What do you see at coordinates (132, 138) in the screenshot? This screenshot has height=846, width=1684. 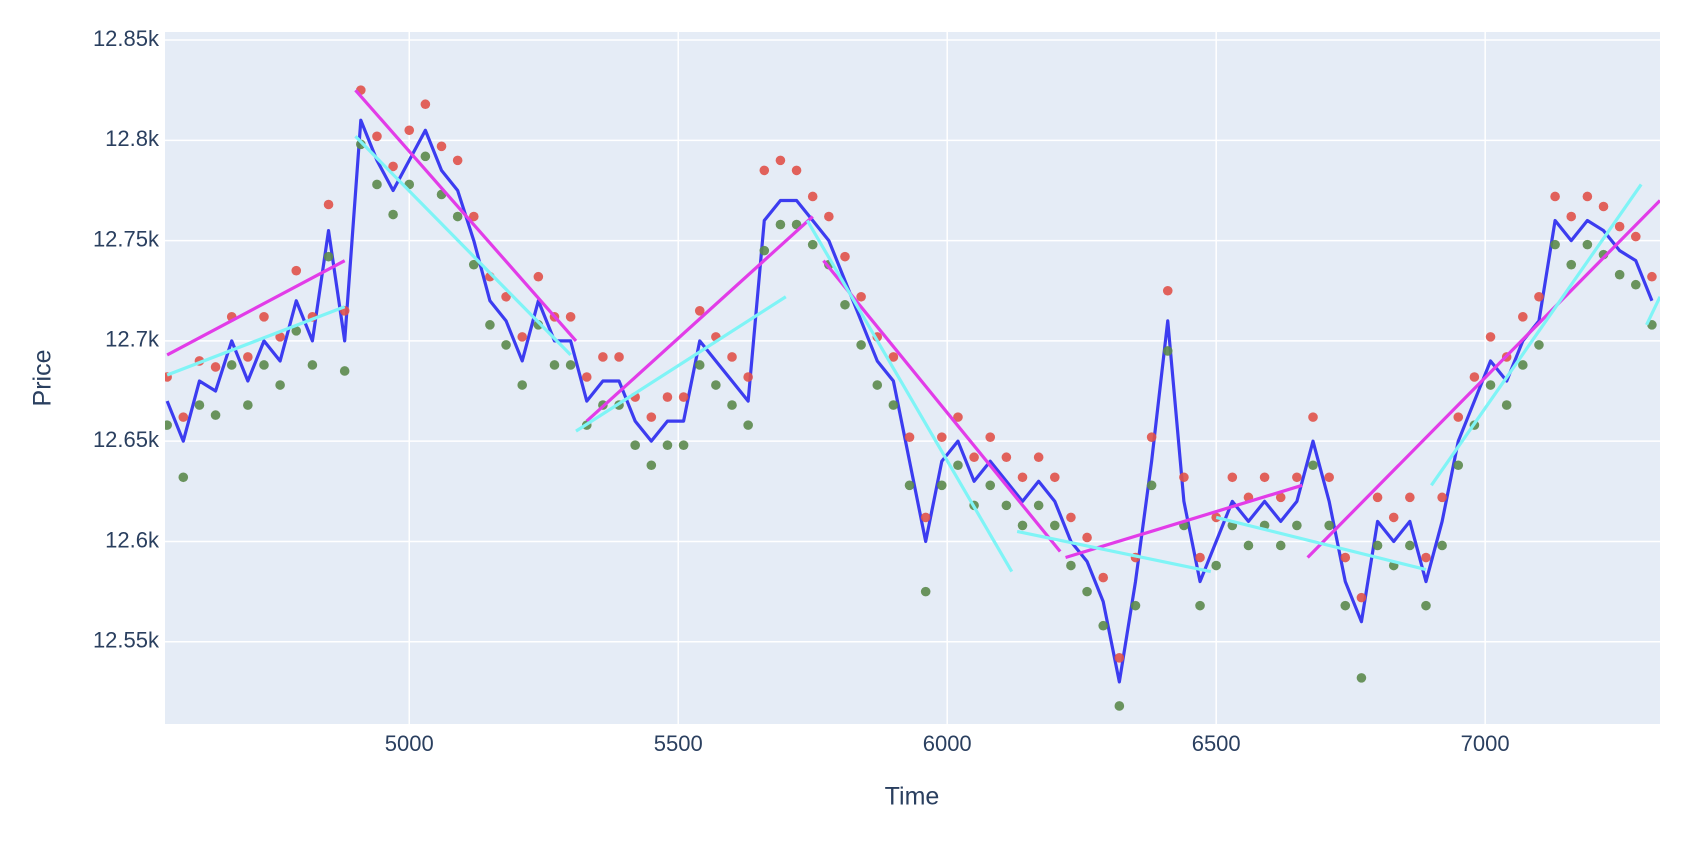 I see `y-tick-label: 12.8k` at bounding box center [132, 138].